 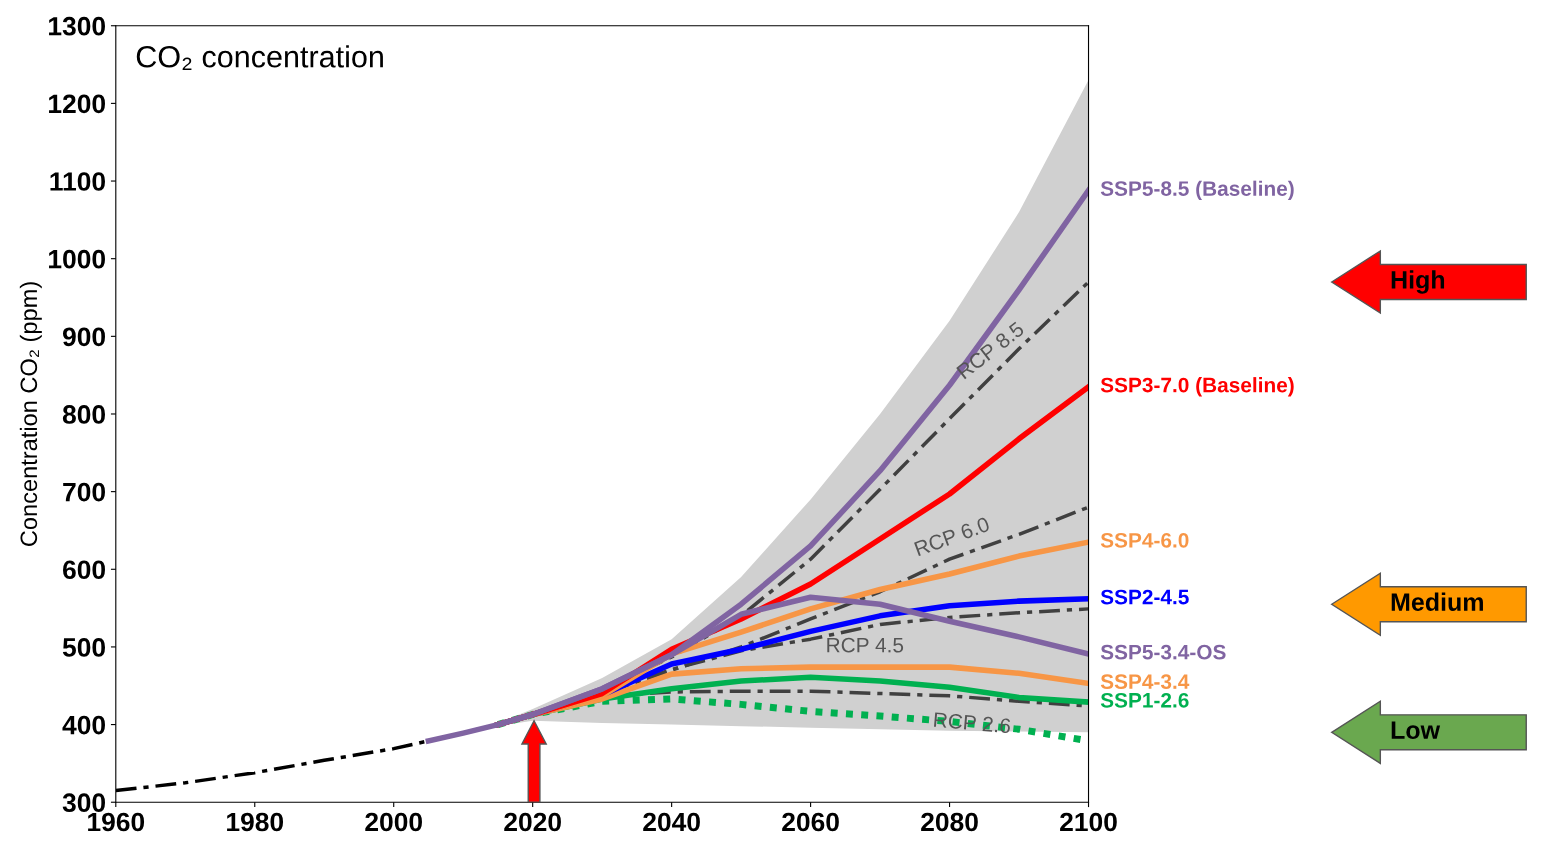 I want to click on annotation: RCP 6.0, so click(x=952, y=536).